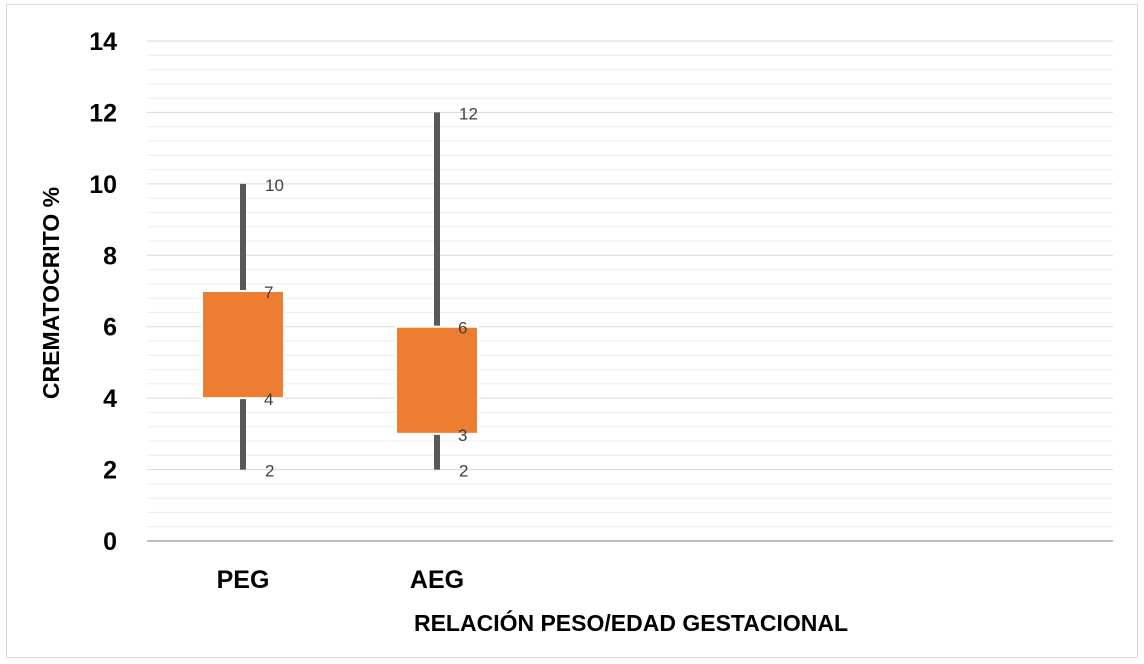  I want to click on y-tick-label: 4, so click(110, 399).